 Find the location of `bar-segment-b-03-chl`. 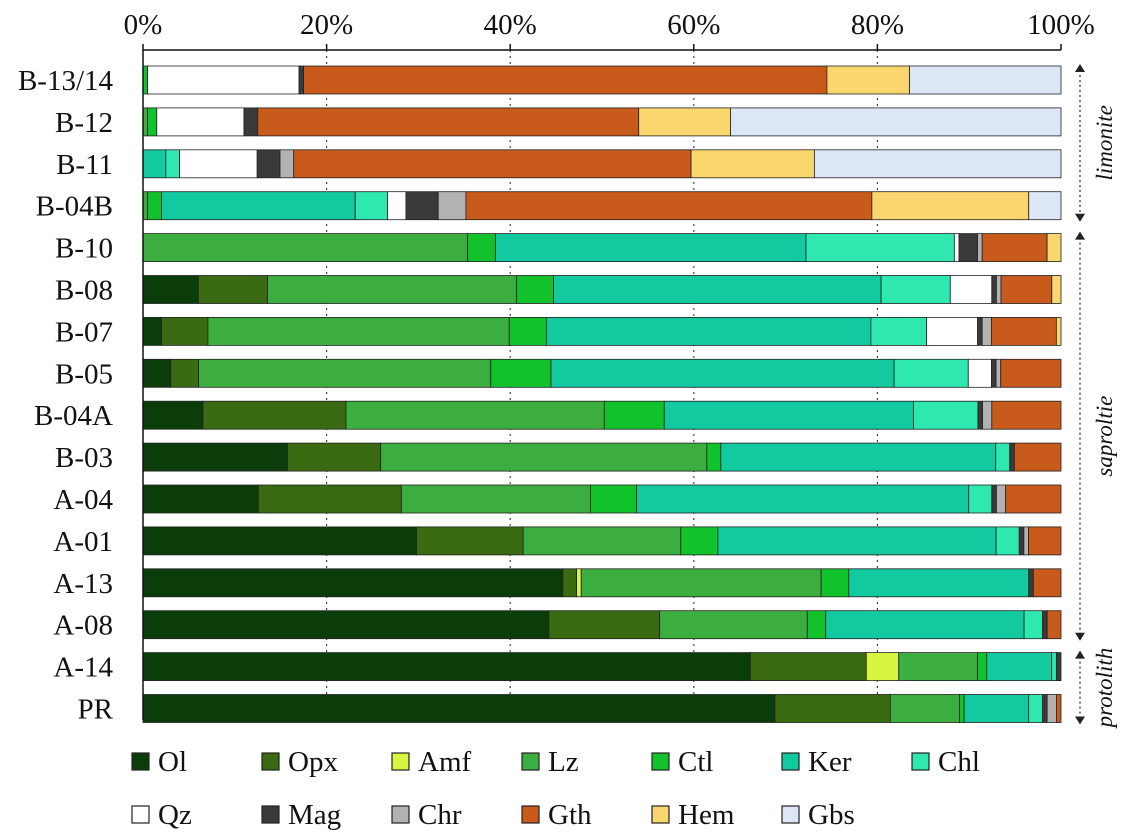

bar-segment-b-03-chl is located at coordinates (1003, 457).